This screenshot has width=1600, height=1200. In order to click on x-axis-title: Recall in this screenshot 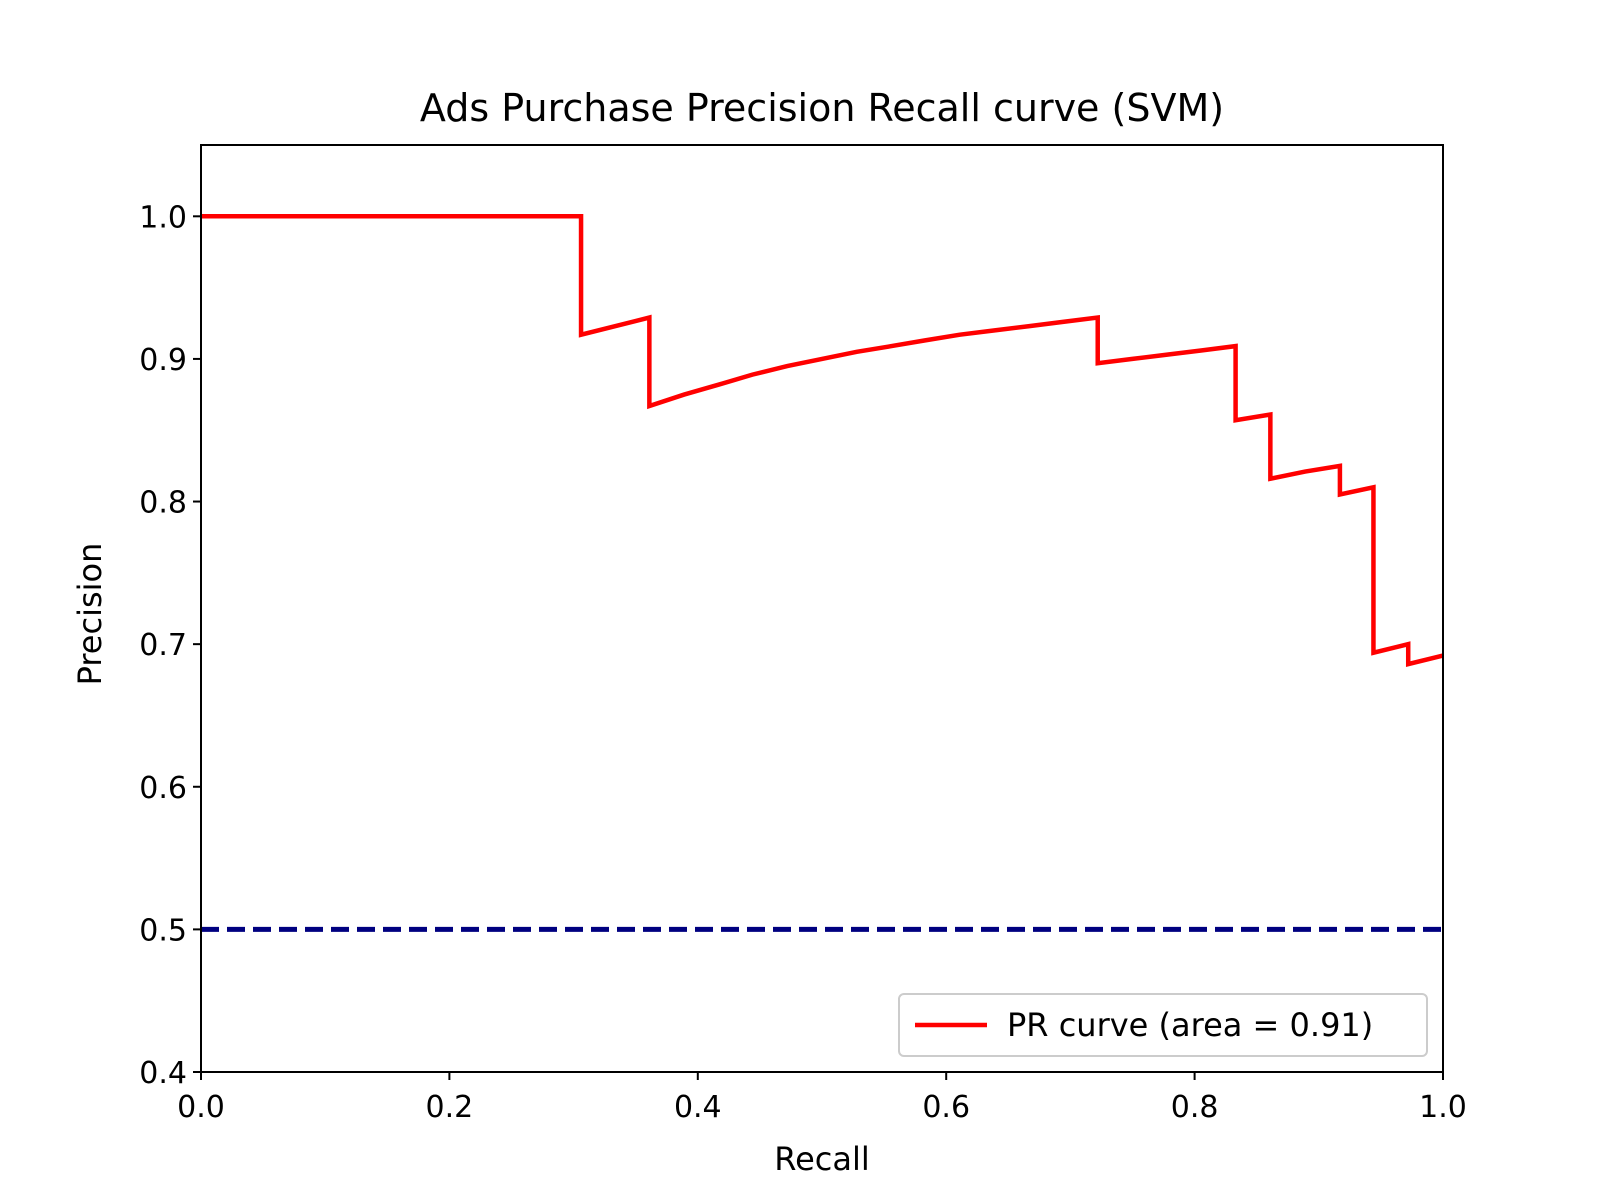, I will do `click(821, 1159)`.